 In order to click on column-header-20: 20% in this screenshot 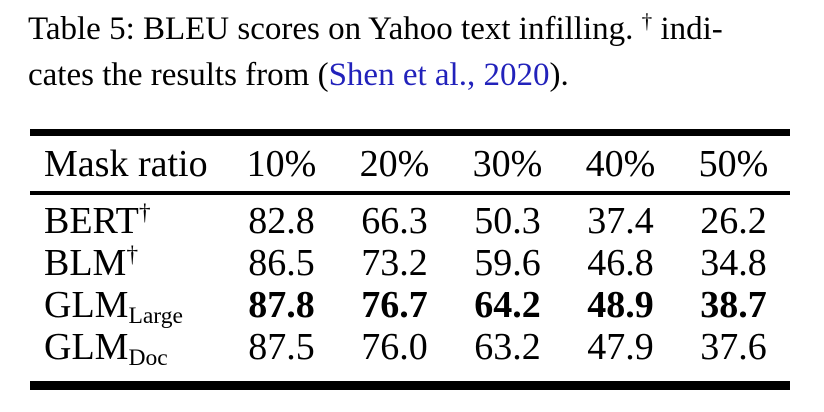, I will do `click(394, 163)`.